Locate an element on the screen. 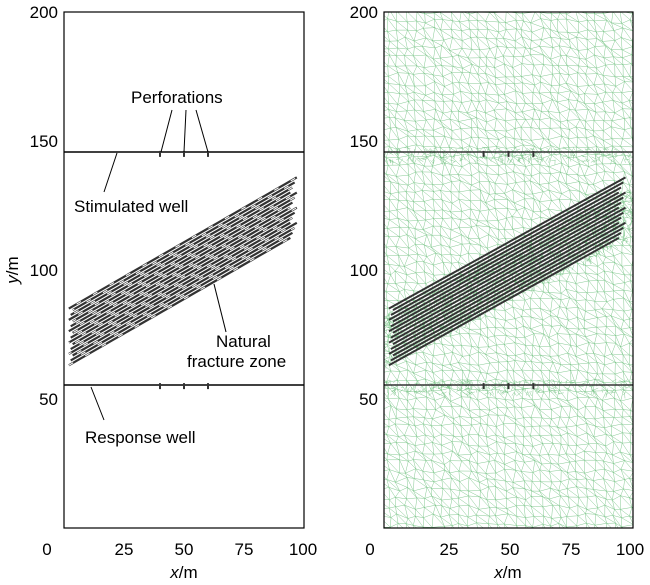 The width and height of the screenshot is (650, 585). right-x-tick-25: 25 is located at coordinates (449, 549).